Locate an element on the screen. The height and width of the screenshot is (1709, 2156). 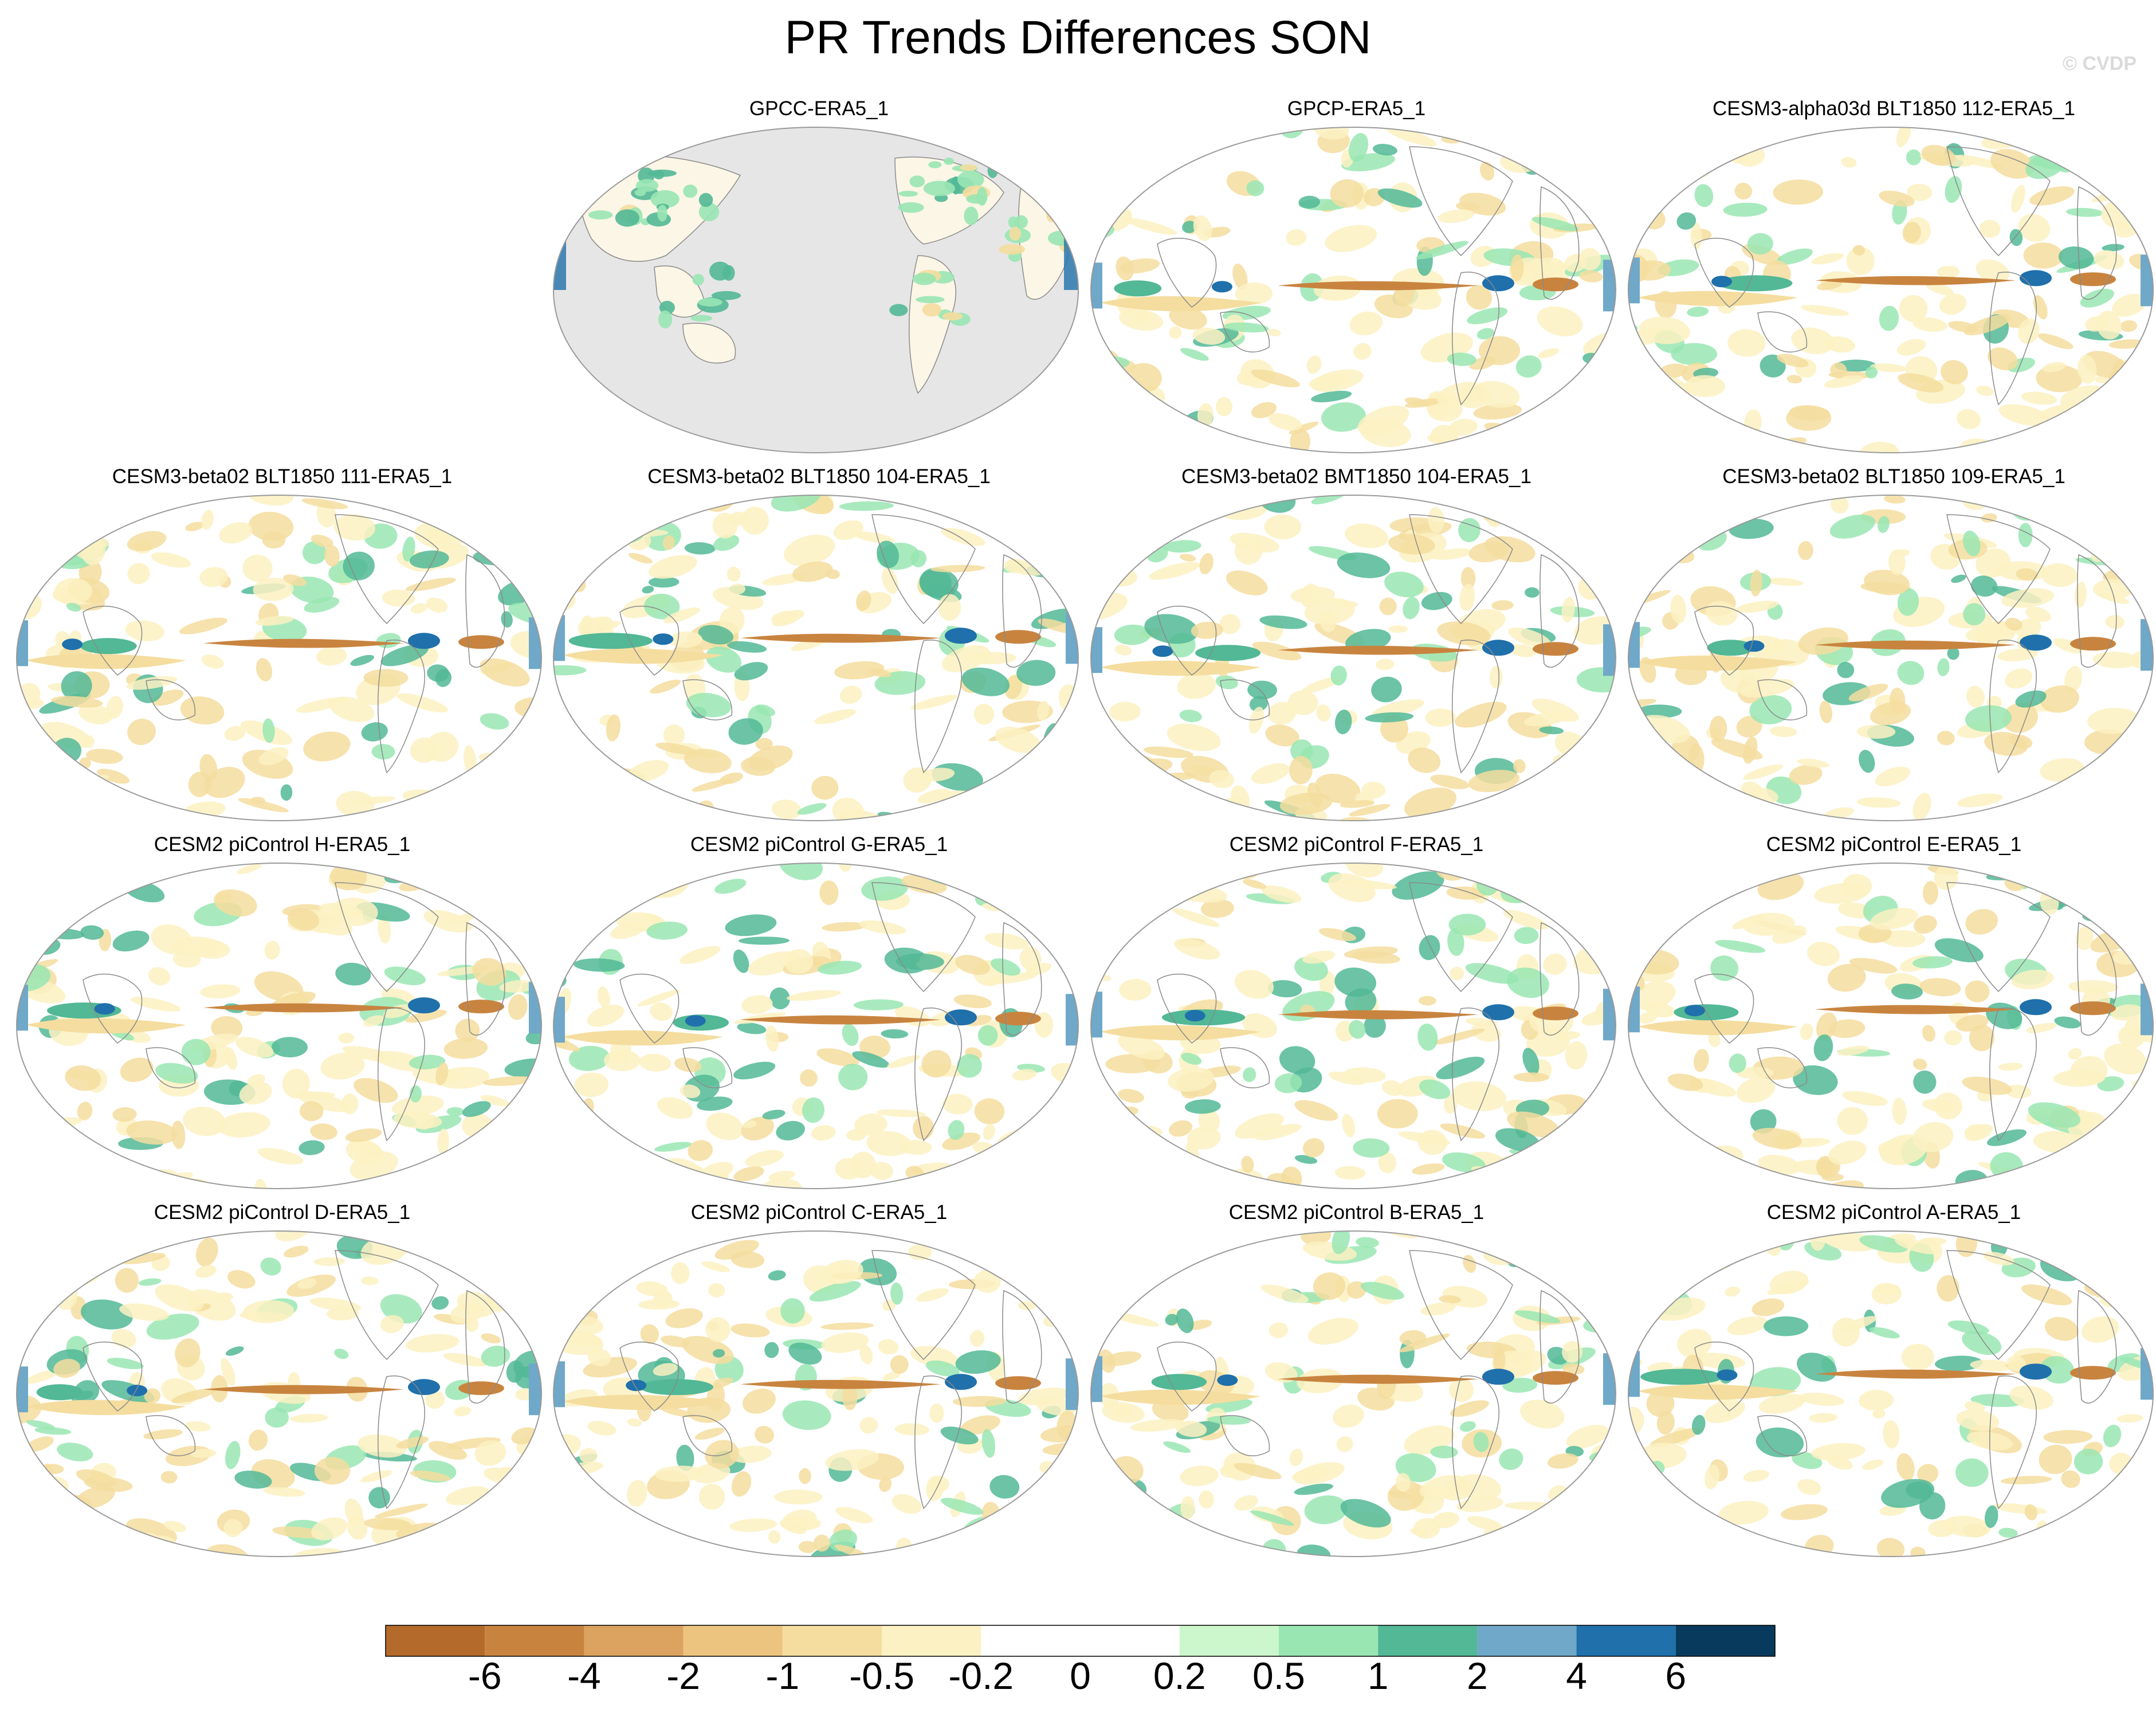
colorbar-tick-label: 0.5 is located at coordinates (1278, 1676).